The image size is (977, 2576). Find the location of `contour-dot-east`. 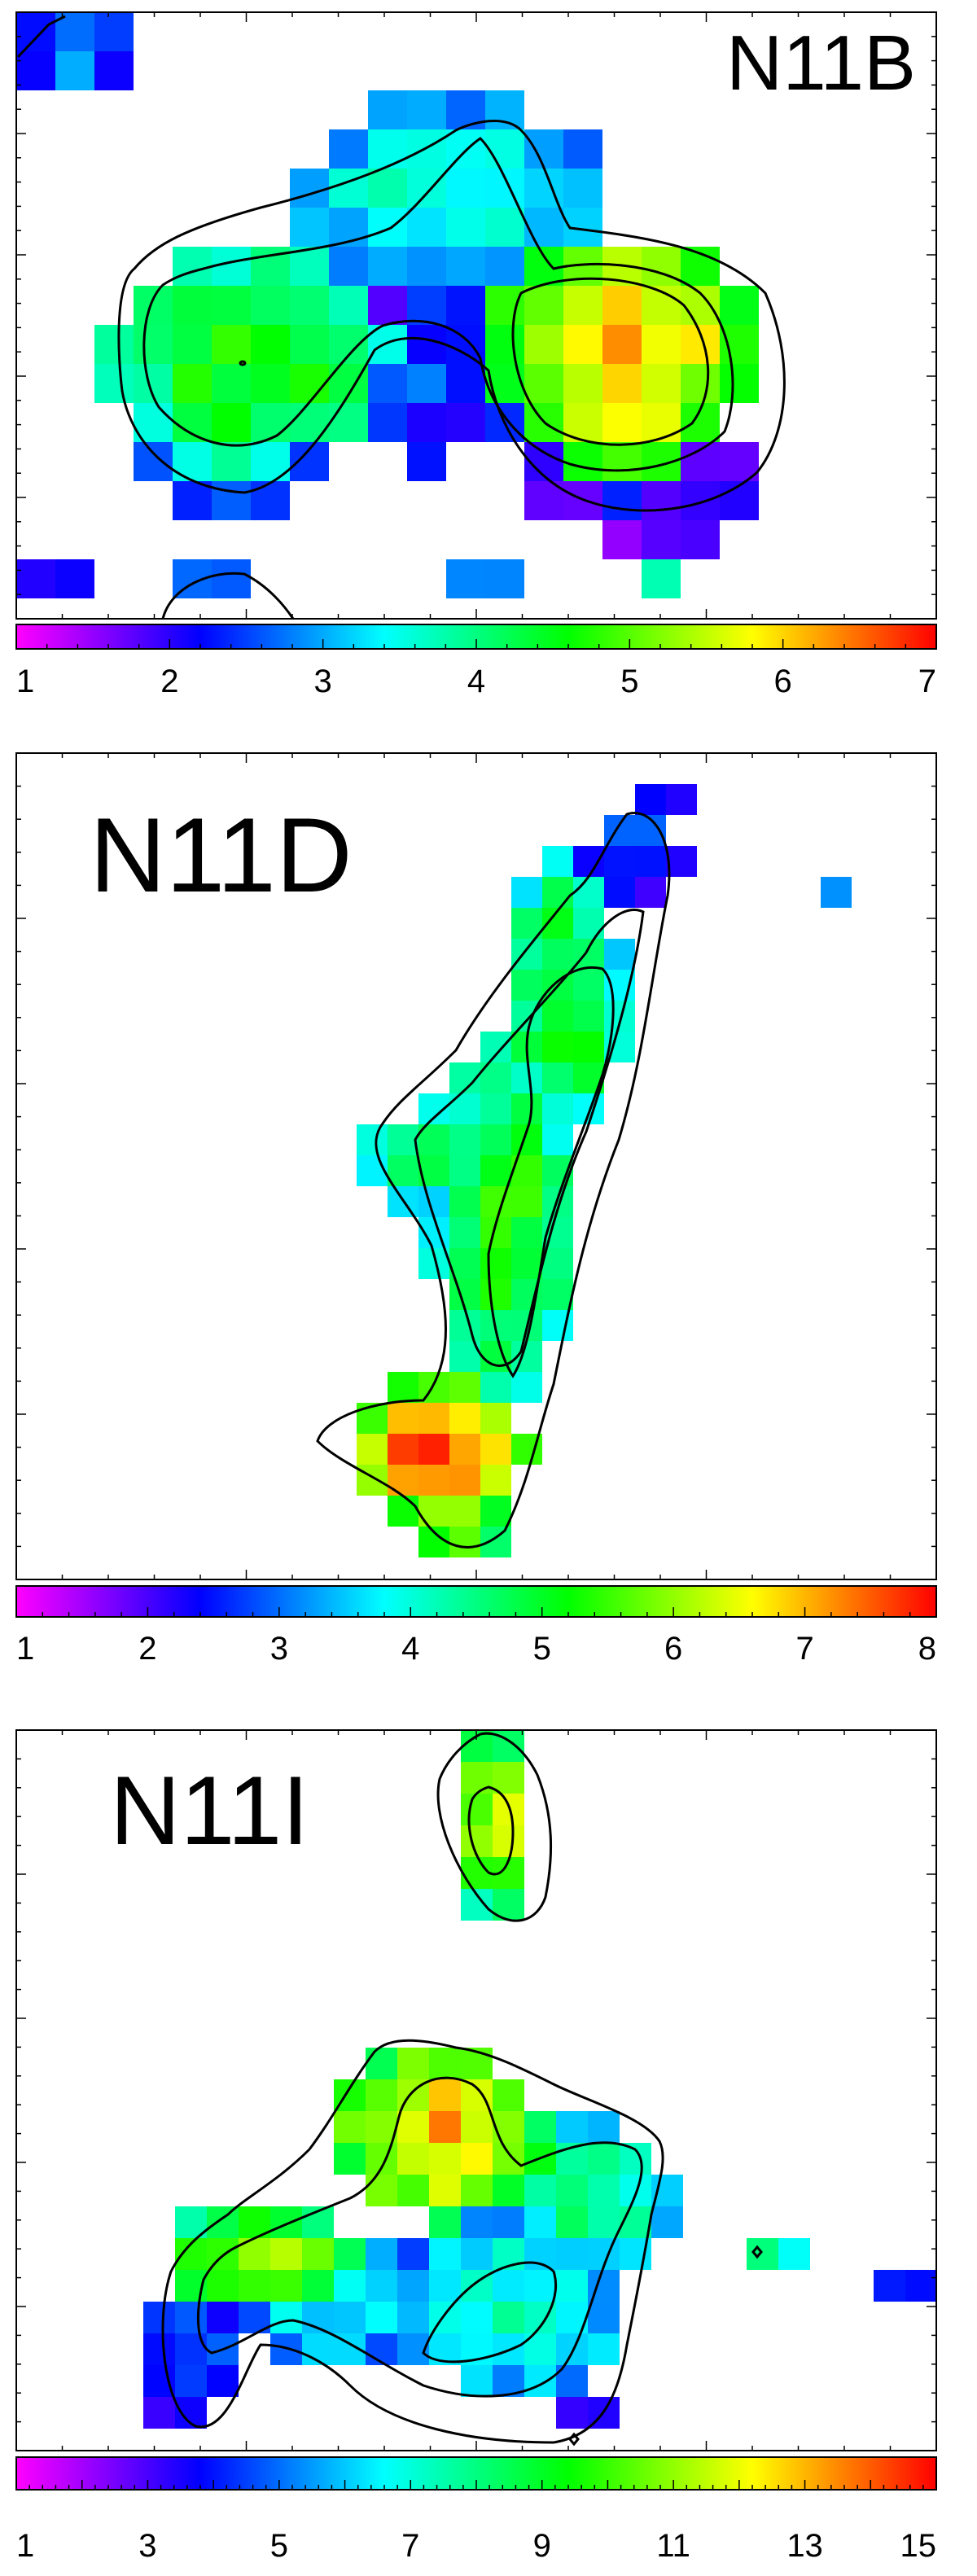

contour-dot-east is located at coordinates (757, 2252).